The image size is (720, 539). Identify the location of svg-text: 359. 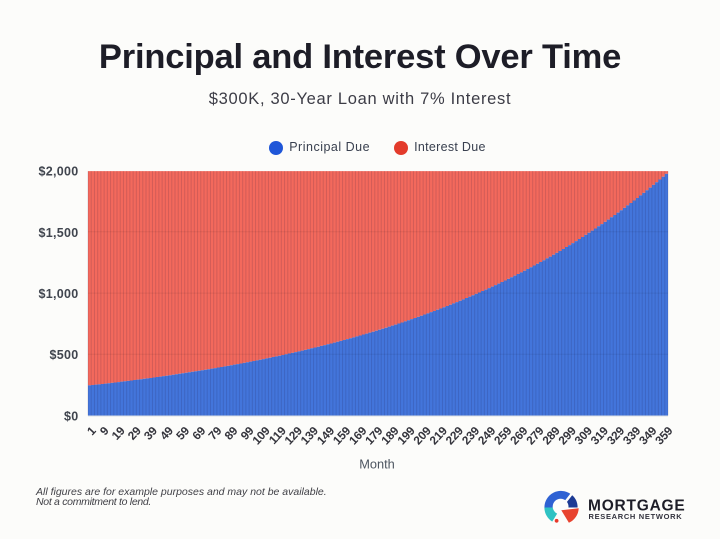
(664, 435).